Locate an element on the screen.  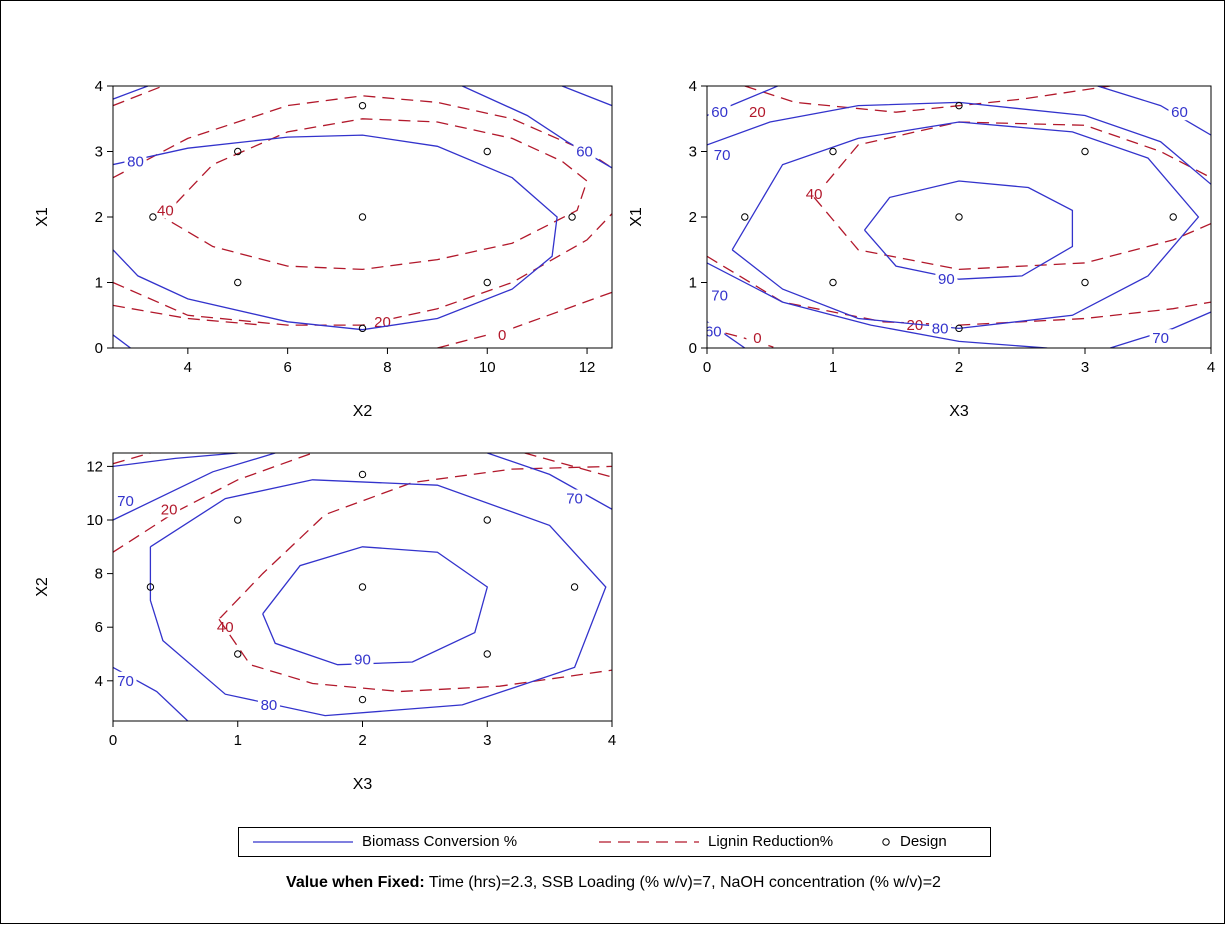
x-tick-label: 12 is located at coordinates (587, 367).